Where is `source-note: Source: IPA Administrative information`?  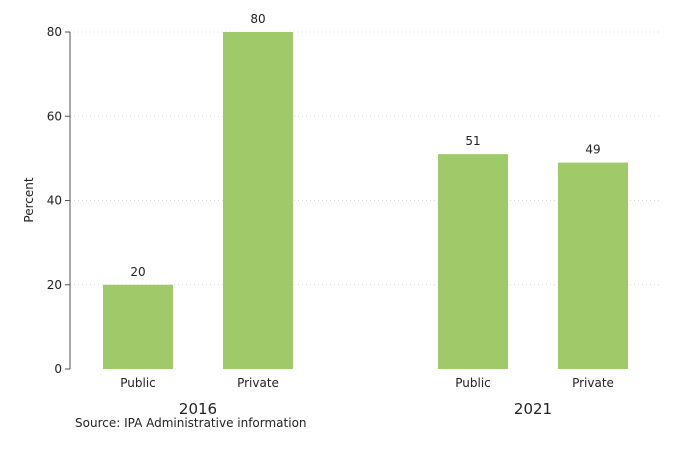 source-note: Source: IPA Administrative information is located at coordinates (191, 423).